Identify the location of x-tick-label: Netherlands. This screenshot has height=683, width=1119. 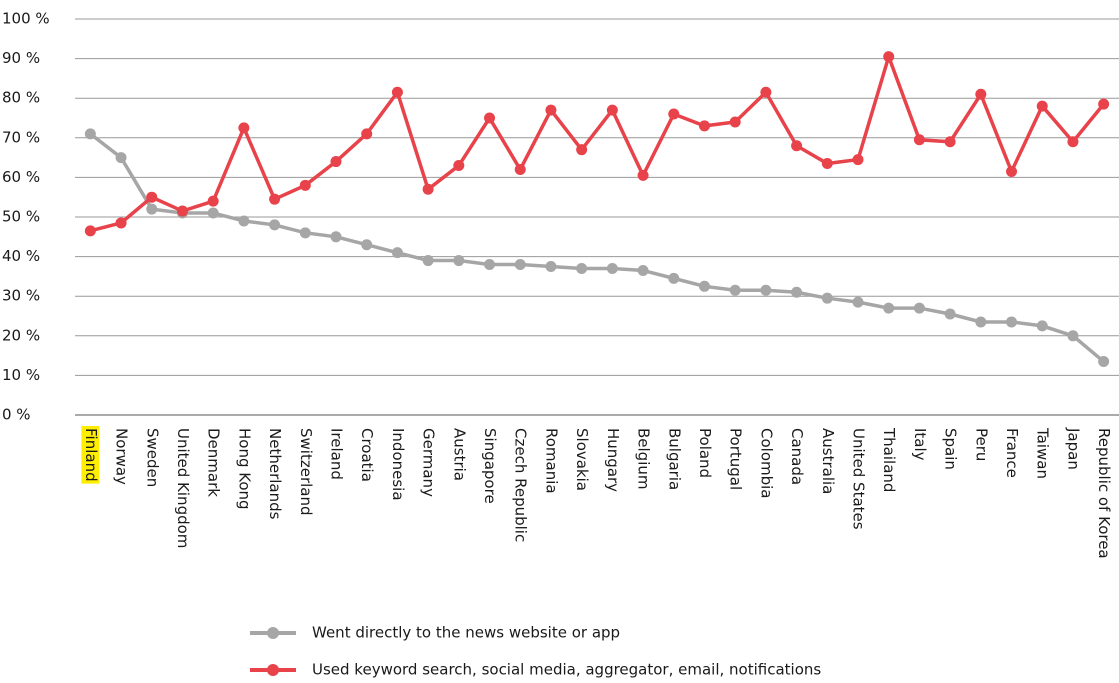
(275, 474).